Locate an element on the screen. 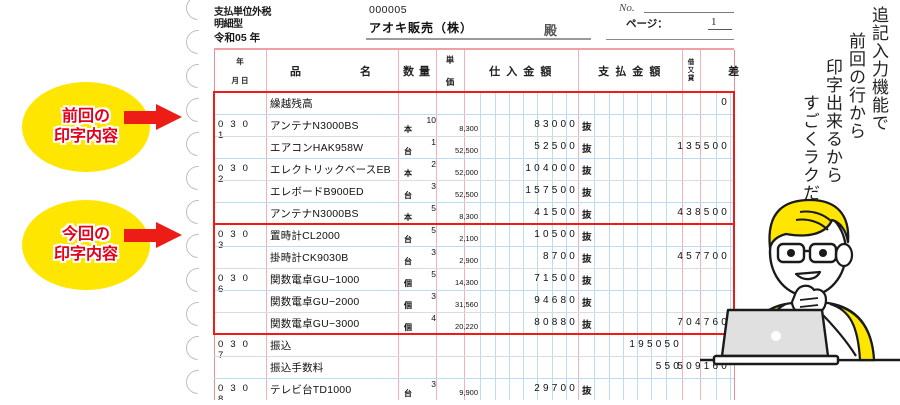 The image size is (900, 405). era-year: 令和05 年 is located at coordinates (237, 38).